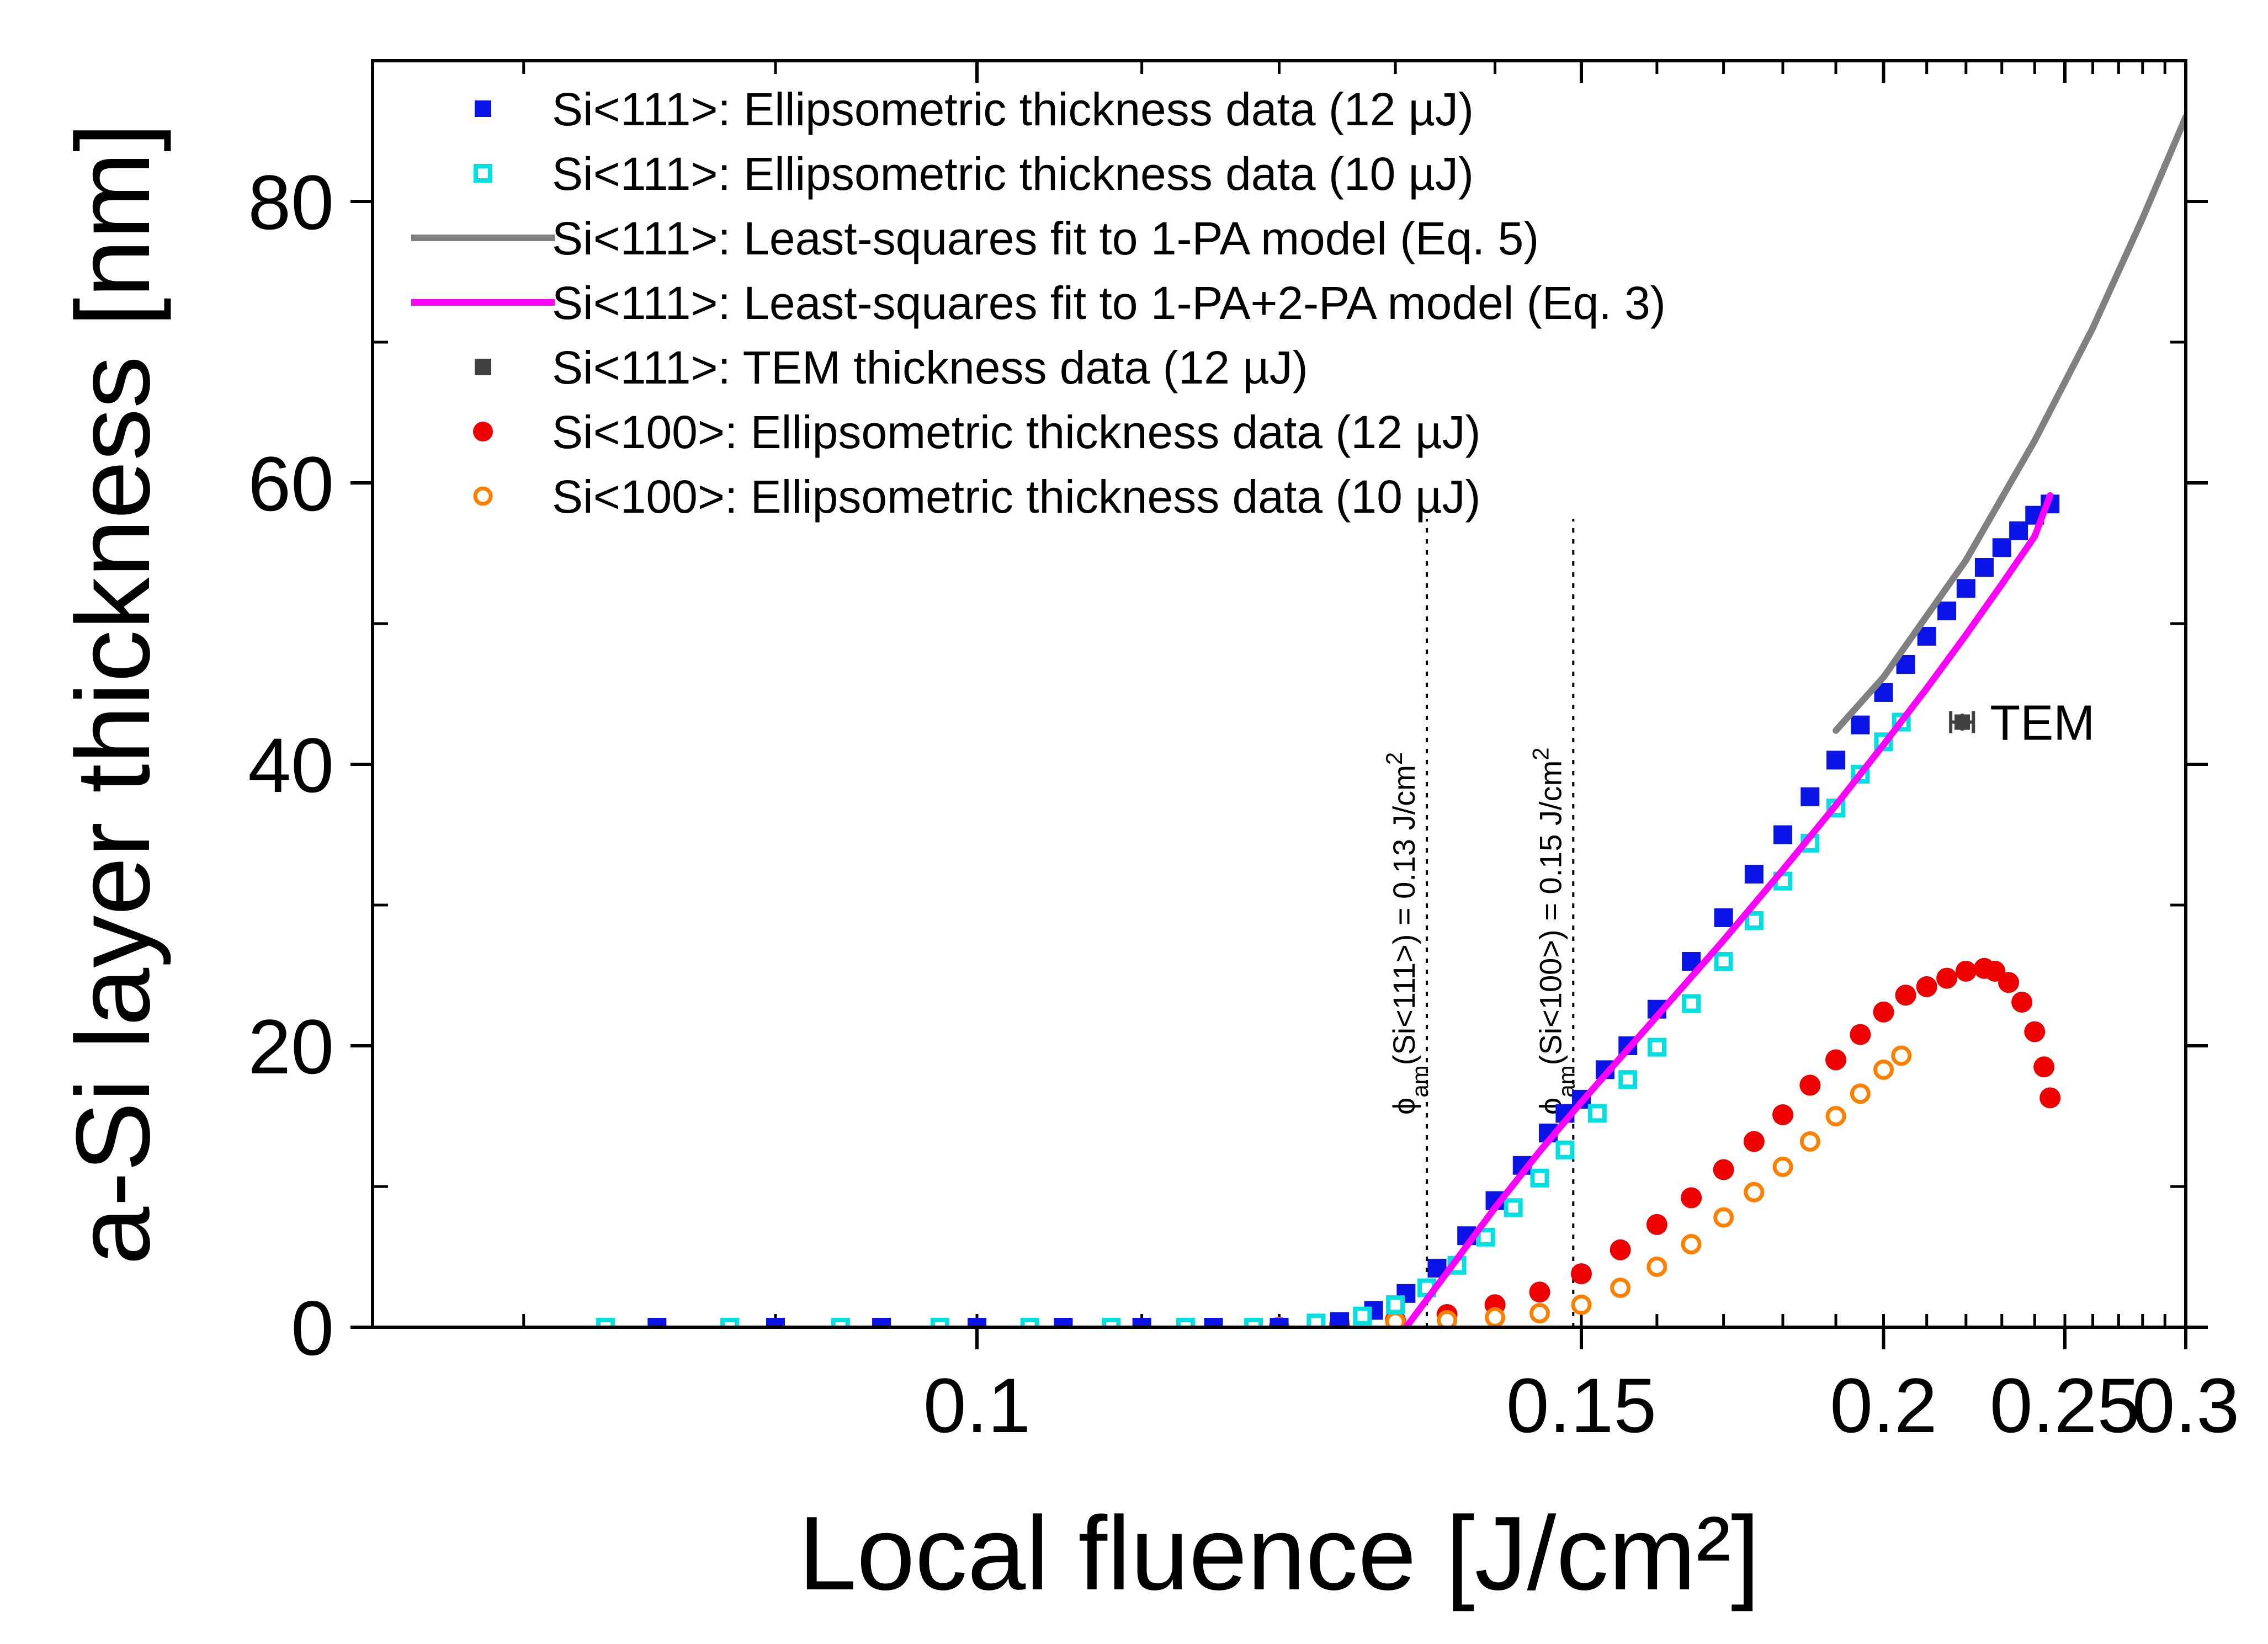 This screenshot has width=2268, height=1644. I want to click on fit-line, so click(1728, 910).